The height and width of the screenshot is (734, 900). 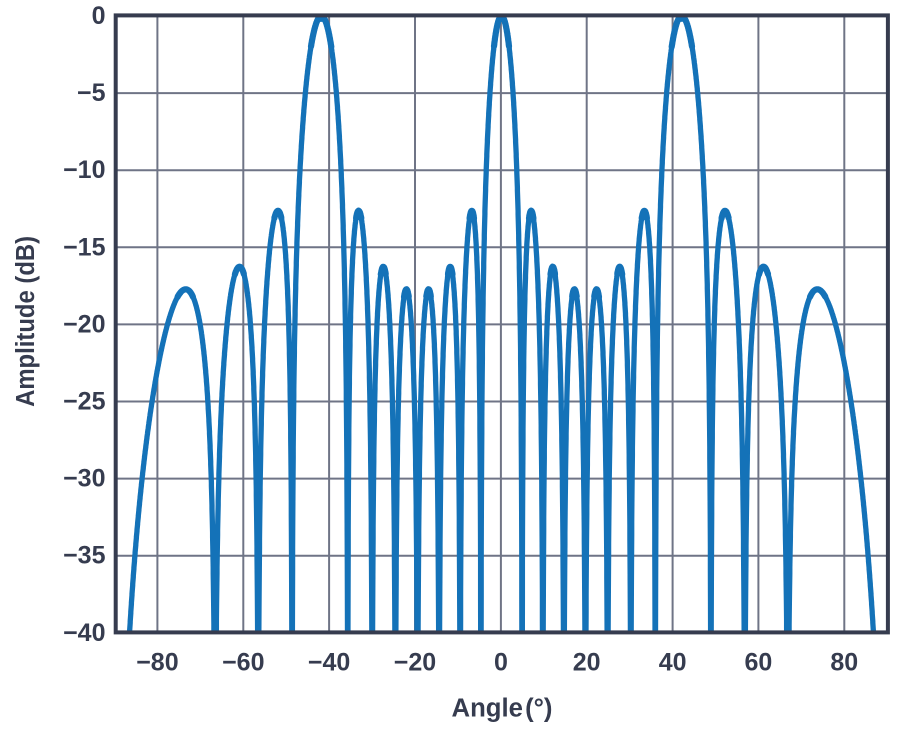 I want to click on svg-text: −5, so click(x=91, y=93).